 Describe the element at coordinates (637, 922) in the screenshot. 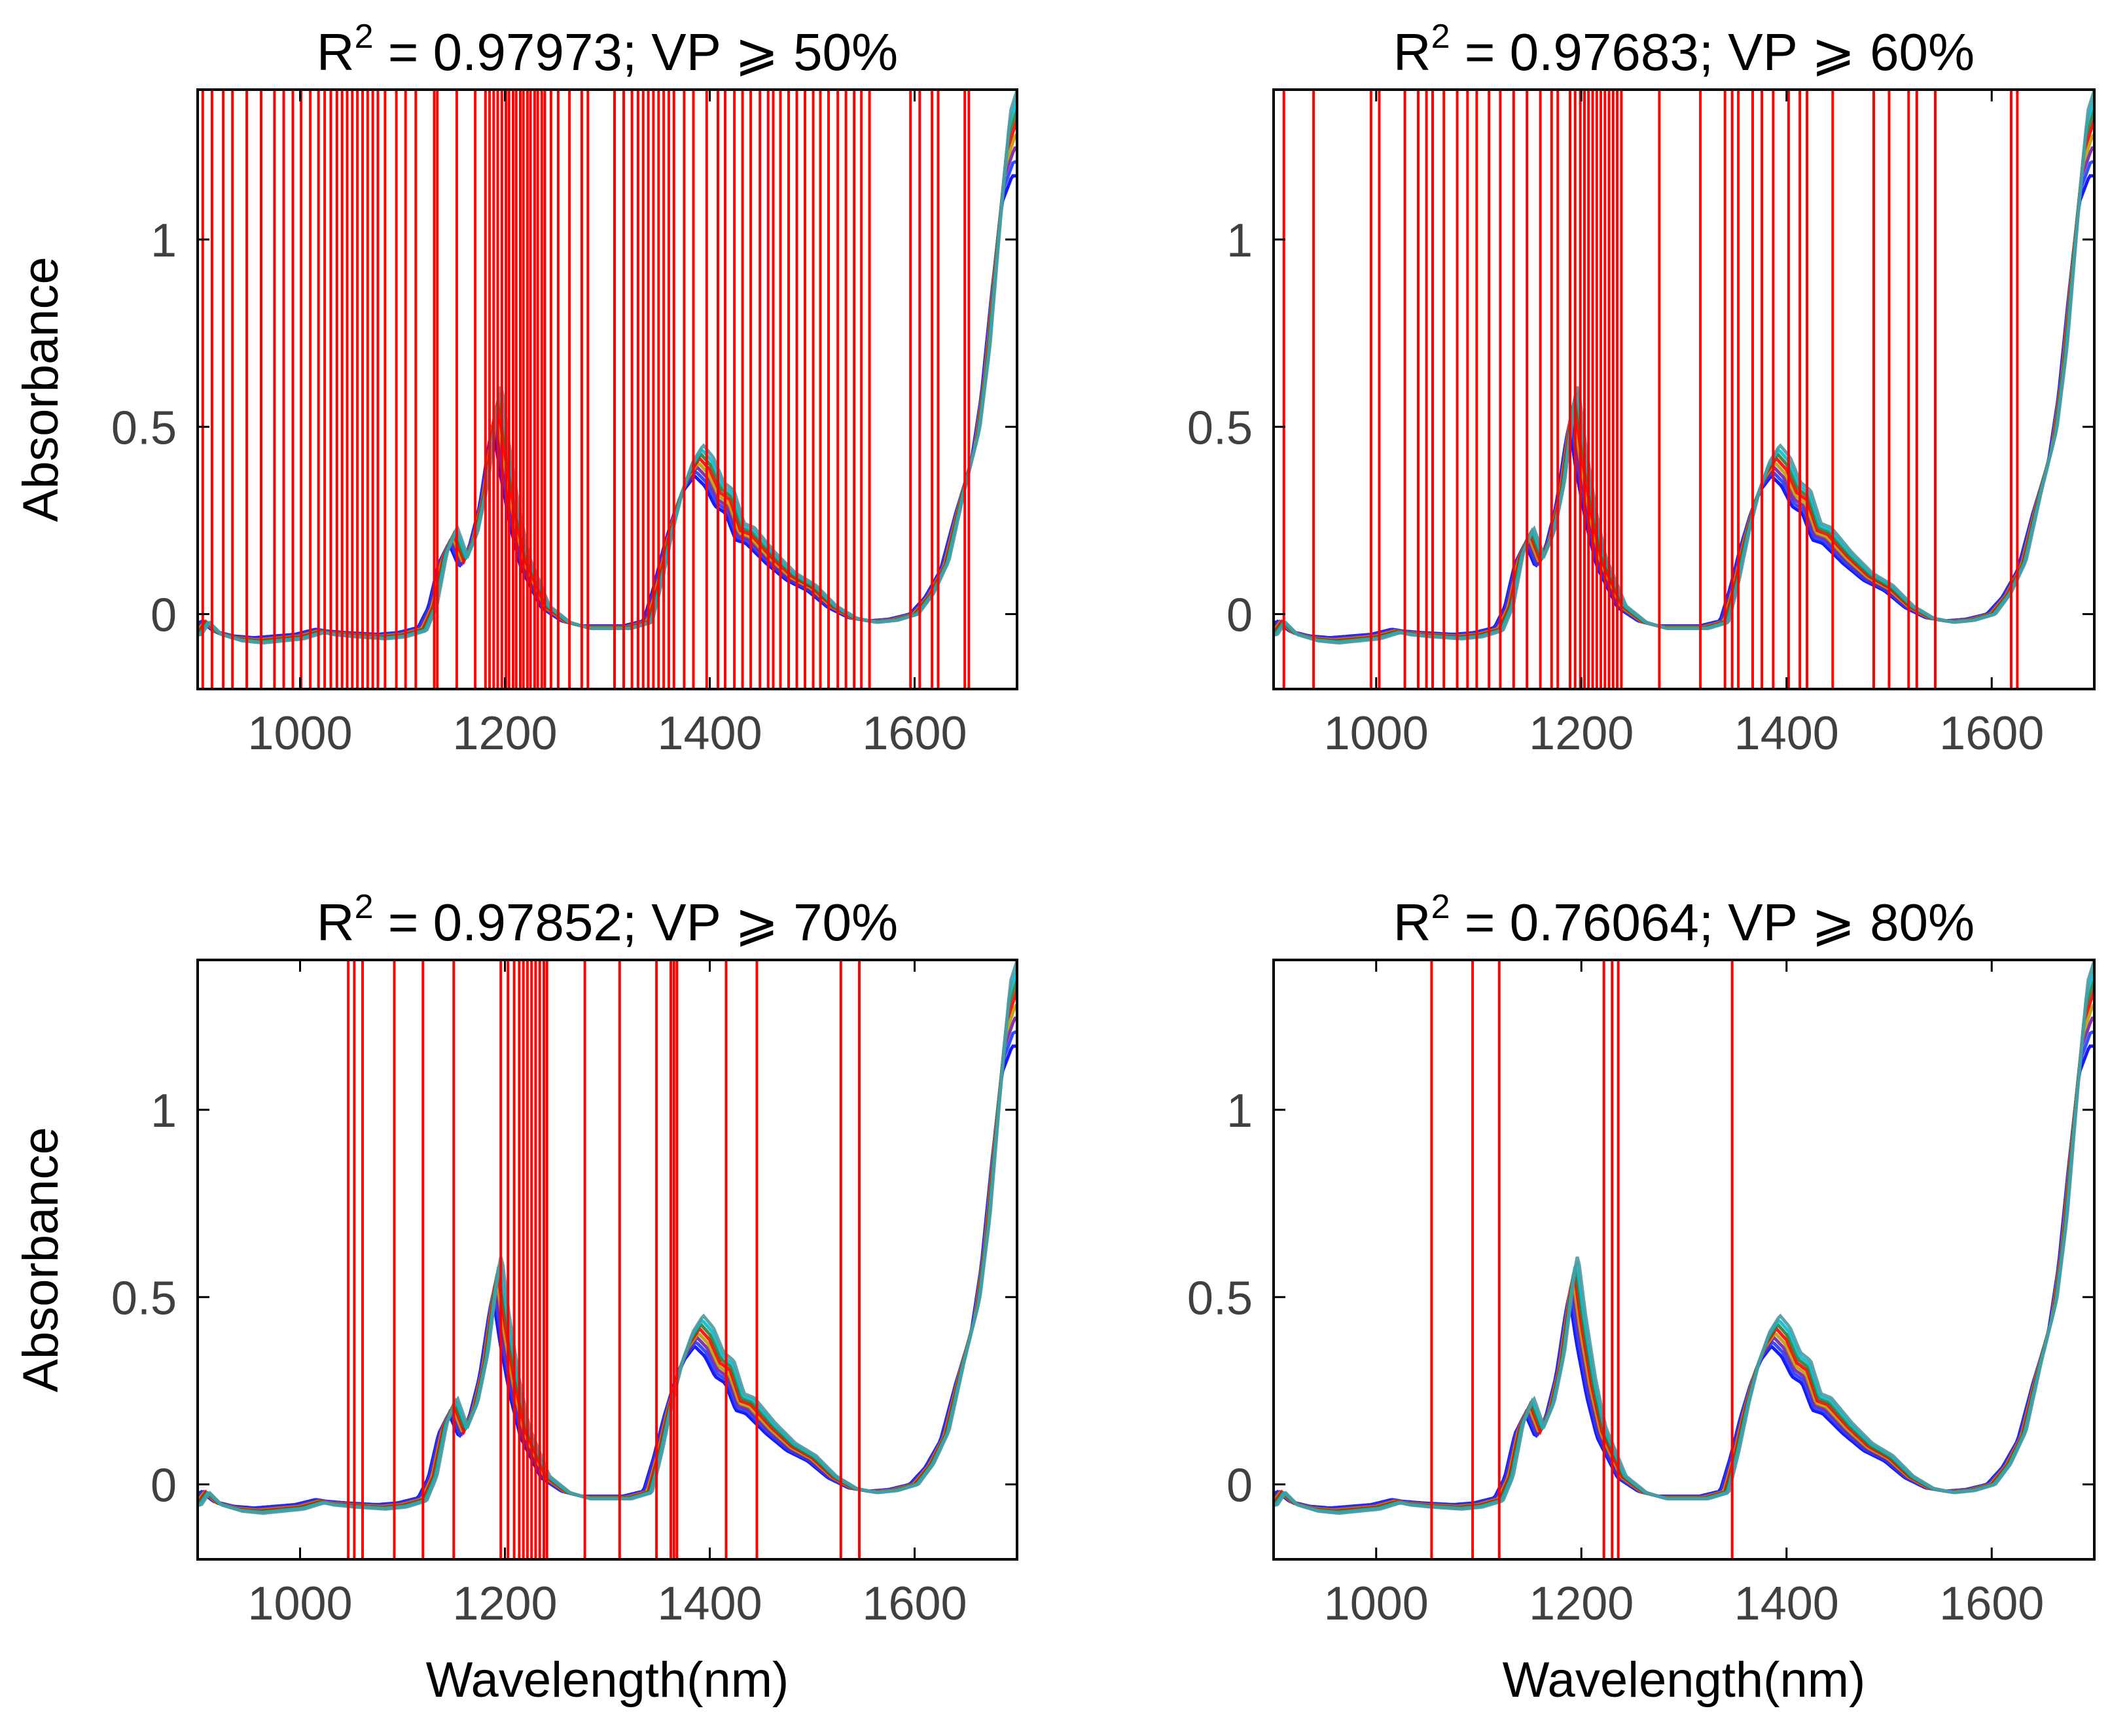

I see `title-rest: = 0.97852; VP ⩾ 70%` at that location.